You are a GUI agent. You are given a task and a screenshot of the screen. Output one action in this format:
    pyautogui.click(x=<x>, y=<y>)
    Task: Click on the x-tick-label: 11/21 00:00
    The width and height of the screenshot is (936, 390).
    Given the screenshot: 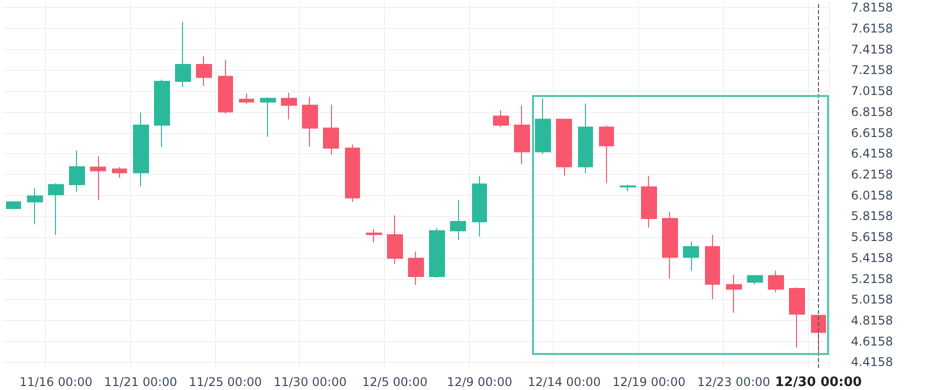 What is the action you would take?
    pyautogui.click(x=141, y=382)
    